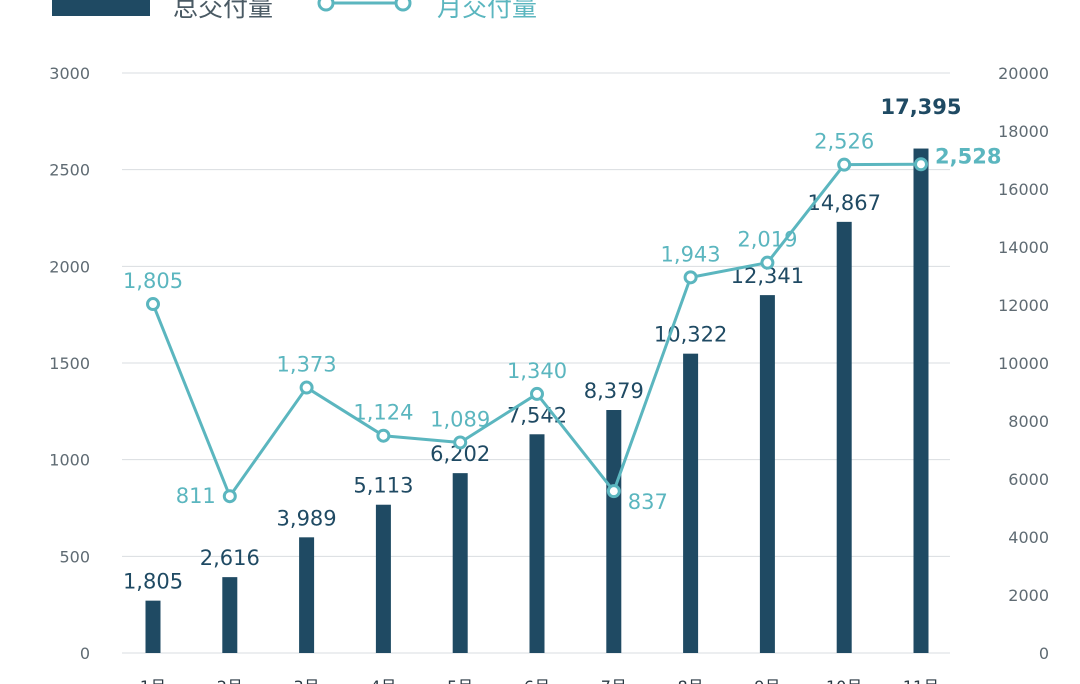 Image resolution: width=1080 pixels, height=684 pixels. I want to click on legend-bar-label: 总交付量, so click(223, 11).